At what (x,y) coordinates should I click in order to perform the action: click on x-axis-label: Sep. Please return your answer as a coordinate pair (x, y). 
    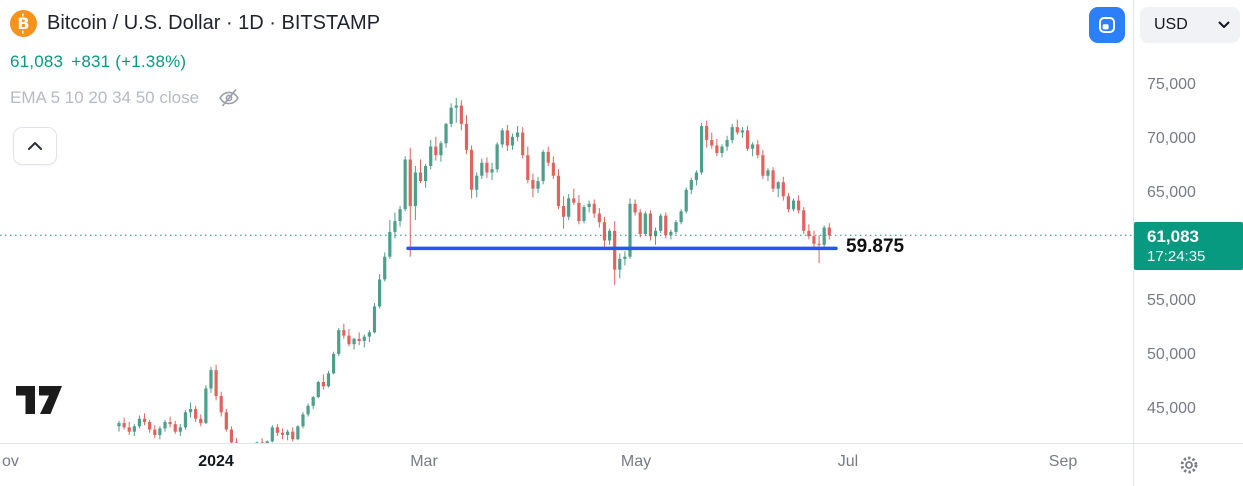
    Looking at the image, I should click on (1063, 461).